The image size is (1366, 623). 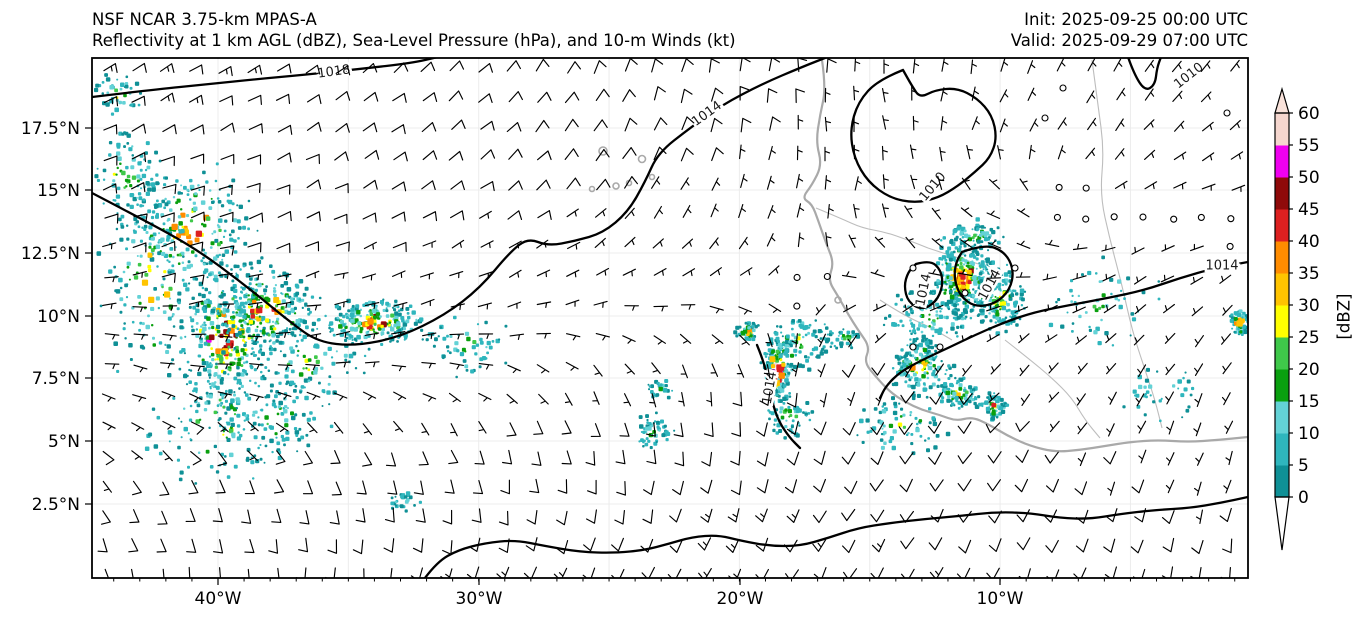 What do you see at coordinates (1309, 434) in the screenshot?
I see `colorbar-tick-label: 10` at bounding box center [1309, 434].